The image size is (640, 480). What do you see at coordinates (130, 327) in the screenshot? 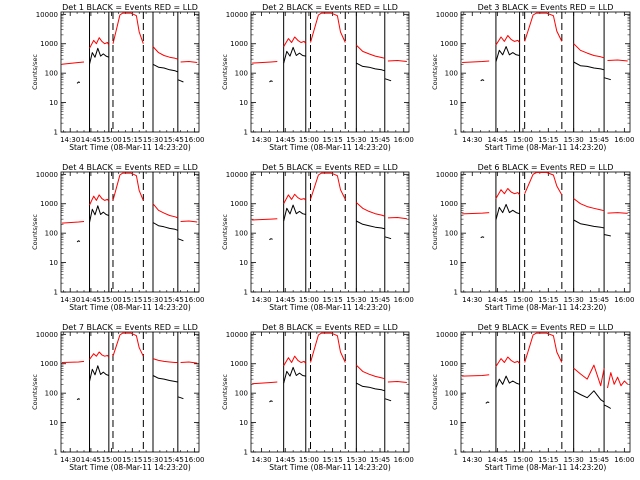
I see `panel-title: Det 7 BLACK = Events RED = LLD` at bounding box center [130, 327].